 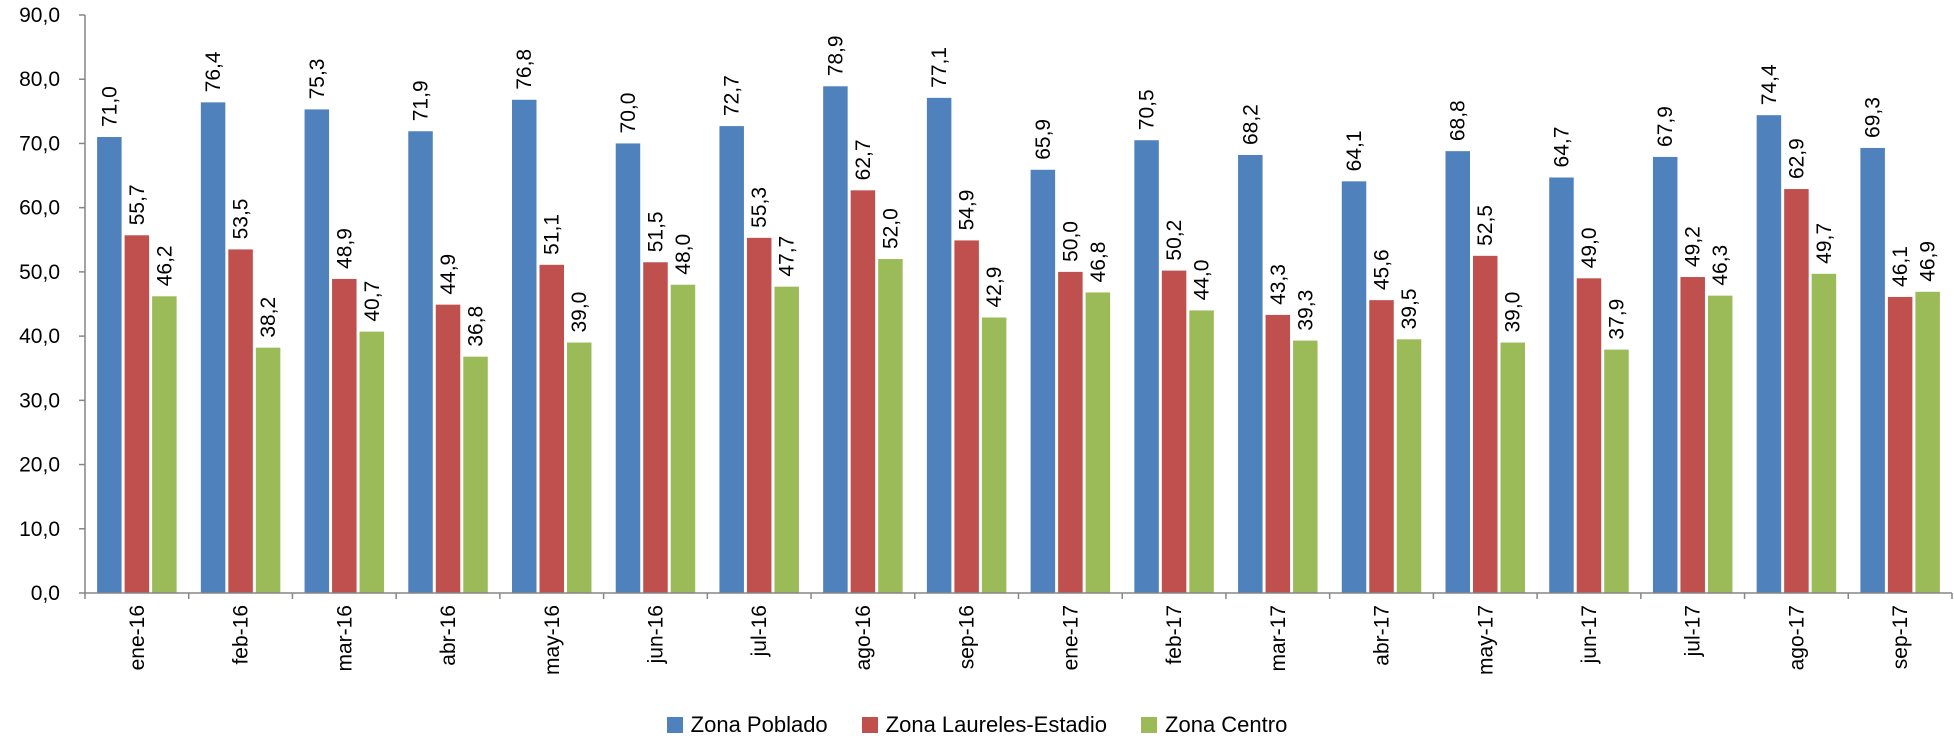 What do you see at coordinates (1665, 126) in the screenshot?
I see `data-label: 67,9` at bounding box center [1665, 126].